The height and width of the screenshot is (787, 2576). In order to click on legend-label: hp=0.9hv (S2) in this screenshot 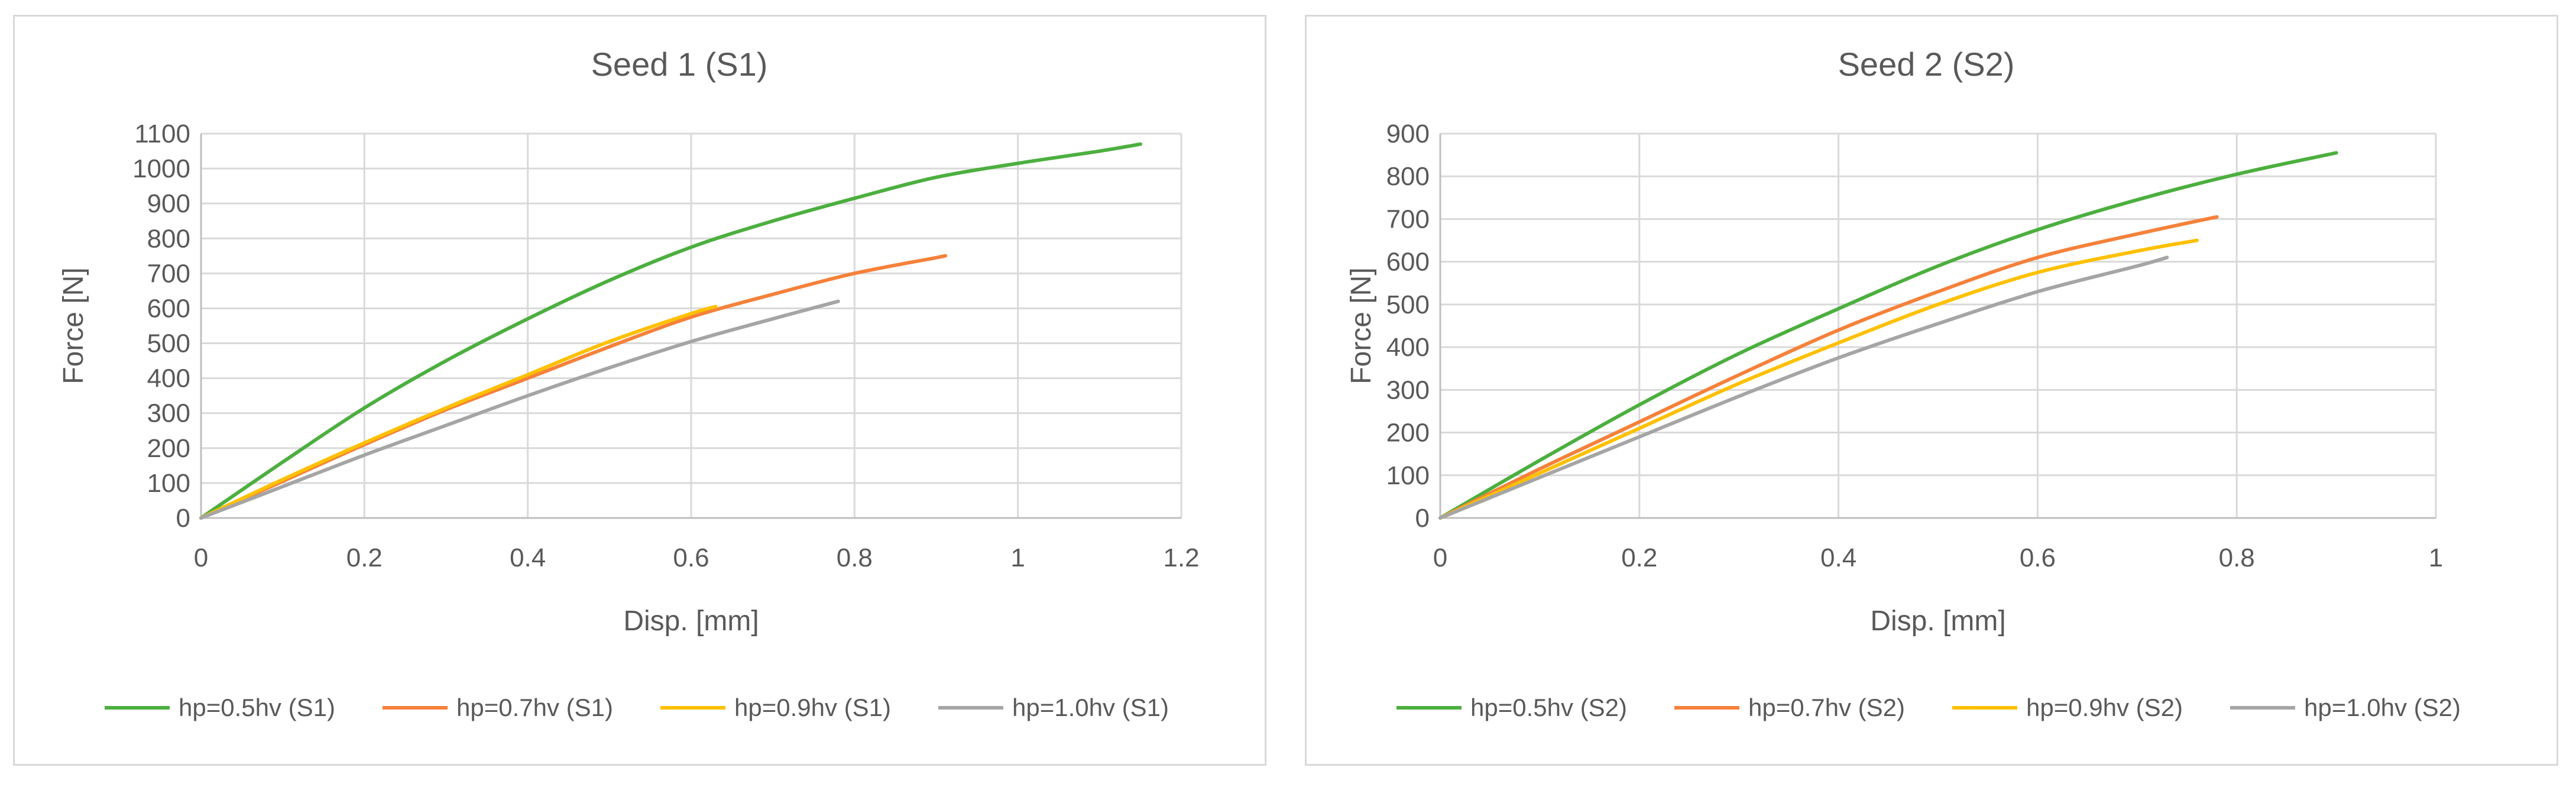, I will do `click(2104, 707)`.